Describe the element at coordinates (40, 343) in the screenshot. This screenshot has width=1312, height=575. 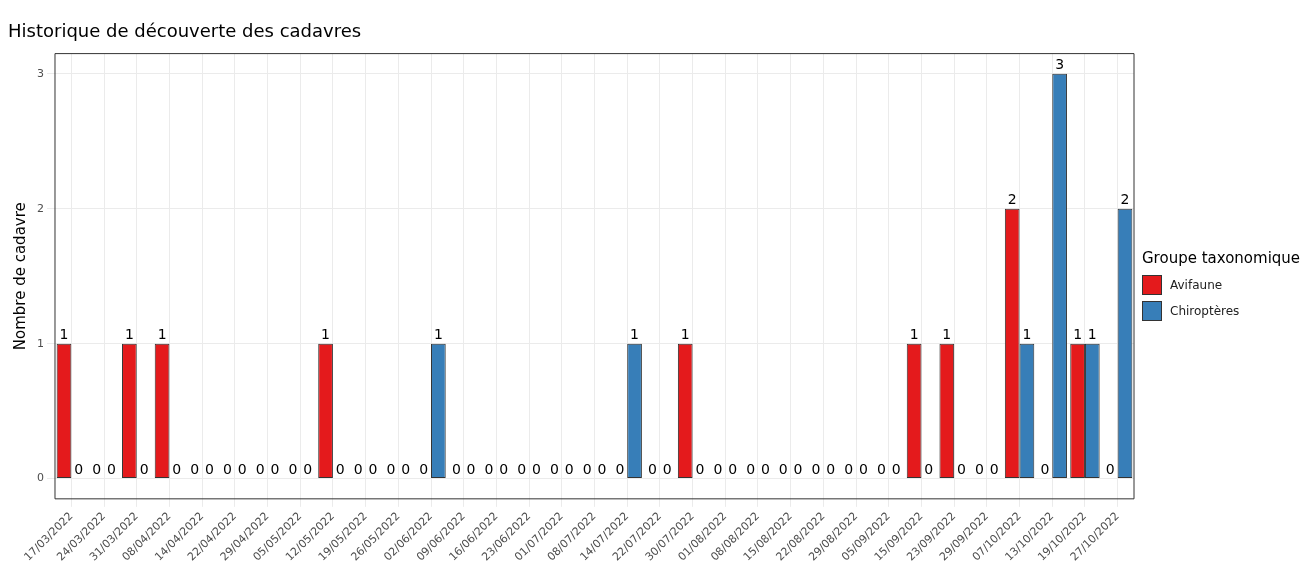
I see `y-tick-label: 1` at that location.